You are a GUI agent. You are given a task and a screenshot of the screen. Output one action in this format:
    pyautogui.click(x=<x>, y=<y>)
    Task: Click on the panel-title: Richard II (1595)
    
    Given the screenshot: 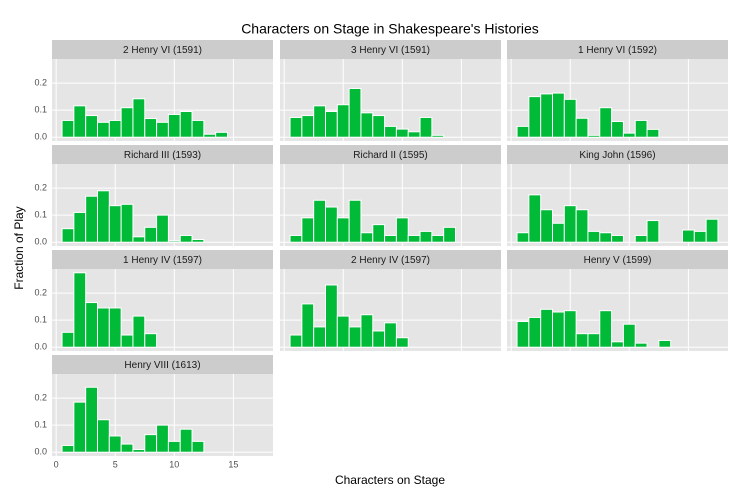 What is the action you would take?
    pyautogui.click(x=390, y=155)
    